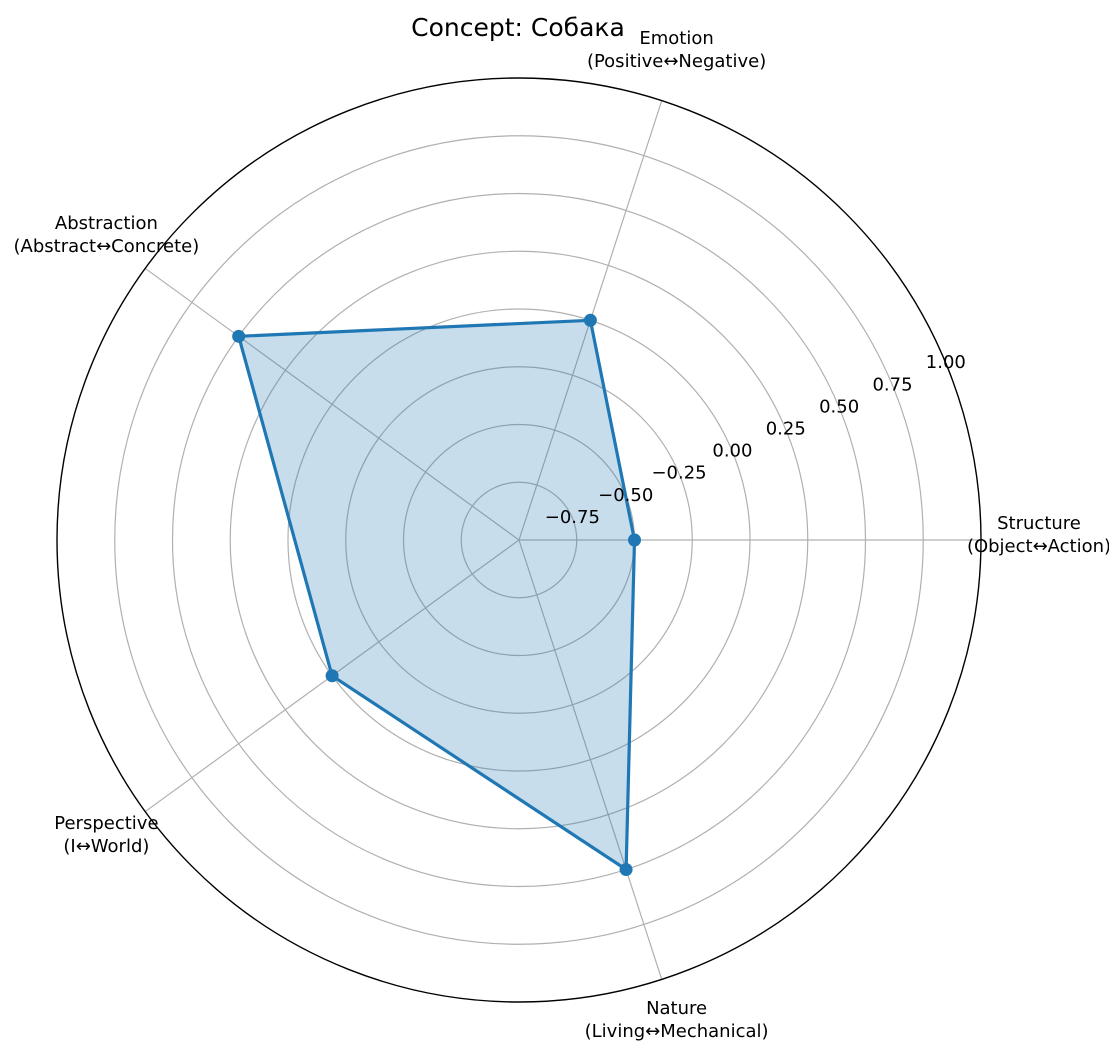 This screenshot has height=1048, width=1109. What do you see at coordinates (892, 384) in the screenshot?
I see `tick-label: 0.75` at bounding box center [892, 384].